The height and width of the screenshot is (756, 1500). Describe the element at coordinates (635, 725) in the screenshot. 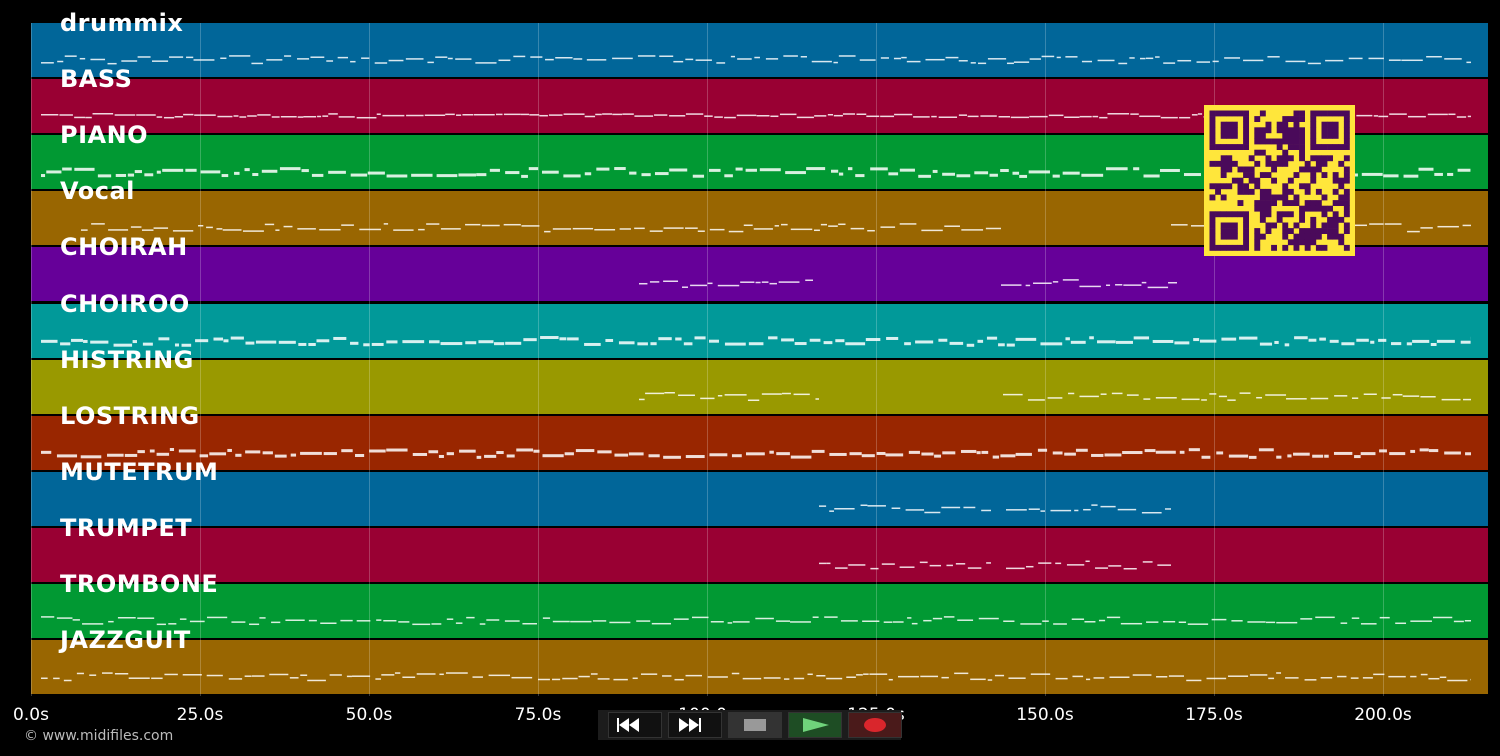

I see `rewind-button` at that location.